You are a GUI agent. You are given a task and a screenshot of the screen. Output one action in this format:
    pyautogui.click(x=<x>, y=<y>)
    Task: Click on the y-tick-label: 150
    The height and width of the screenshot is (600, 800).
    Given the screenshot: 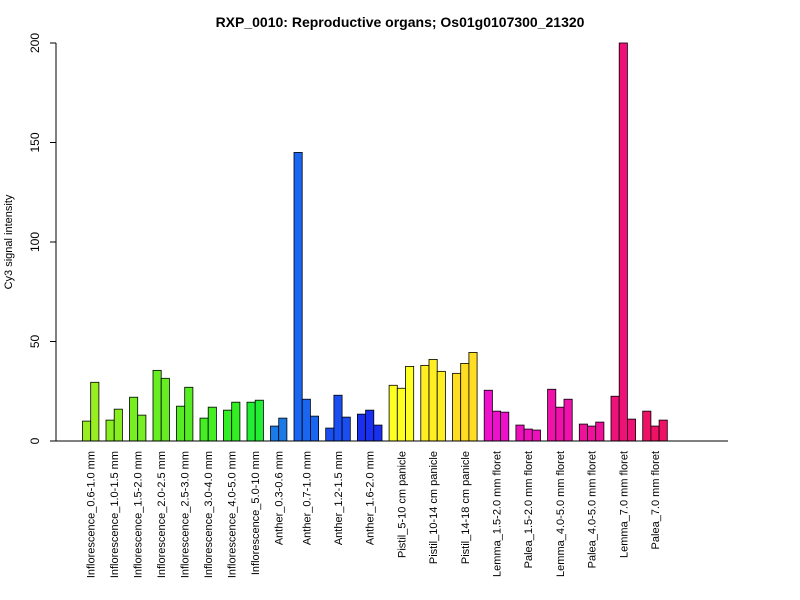 What is the action you would take?
    pyautogui.click(x=35, y=142)
    